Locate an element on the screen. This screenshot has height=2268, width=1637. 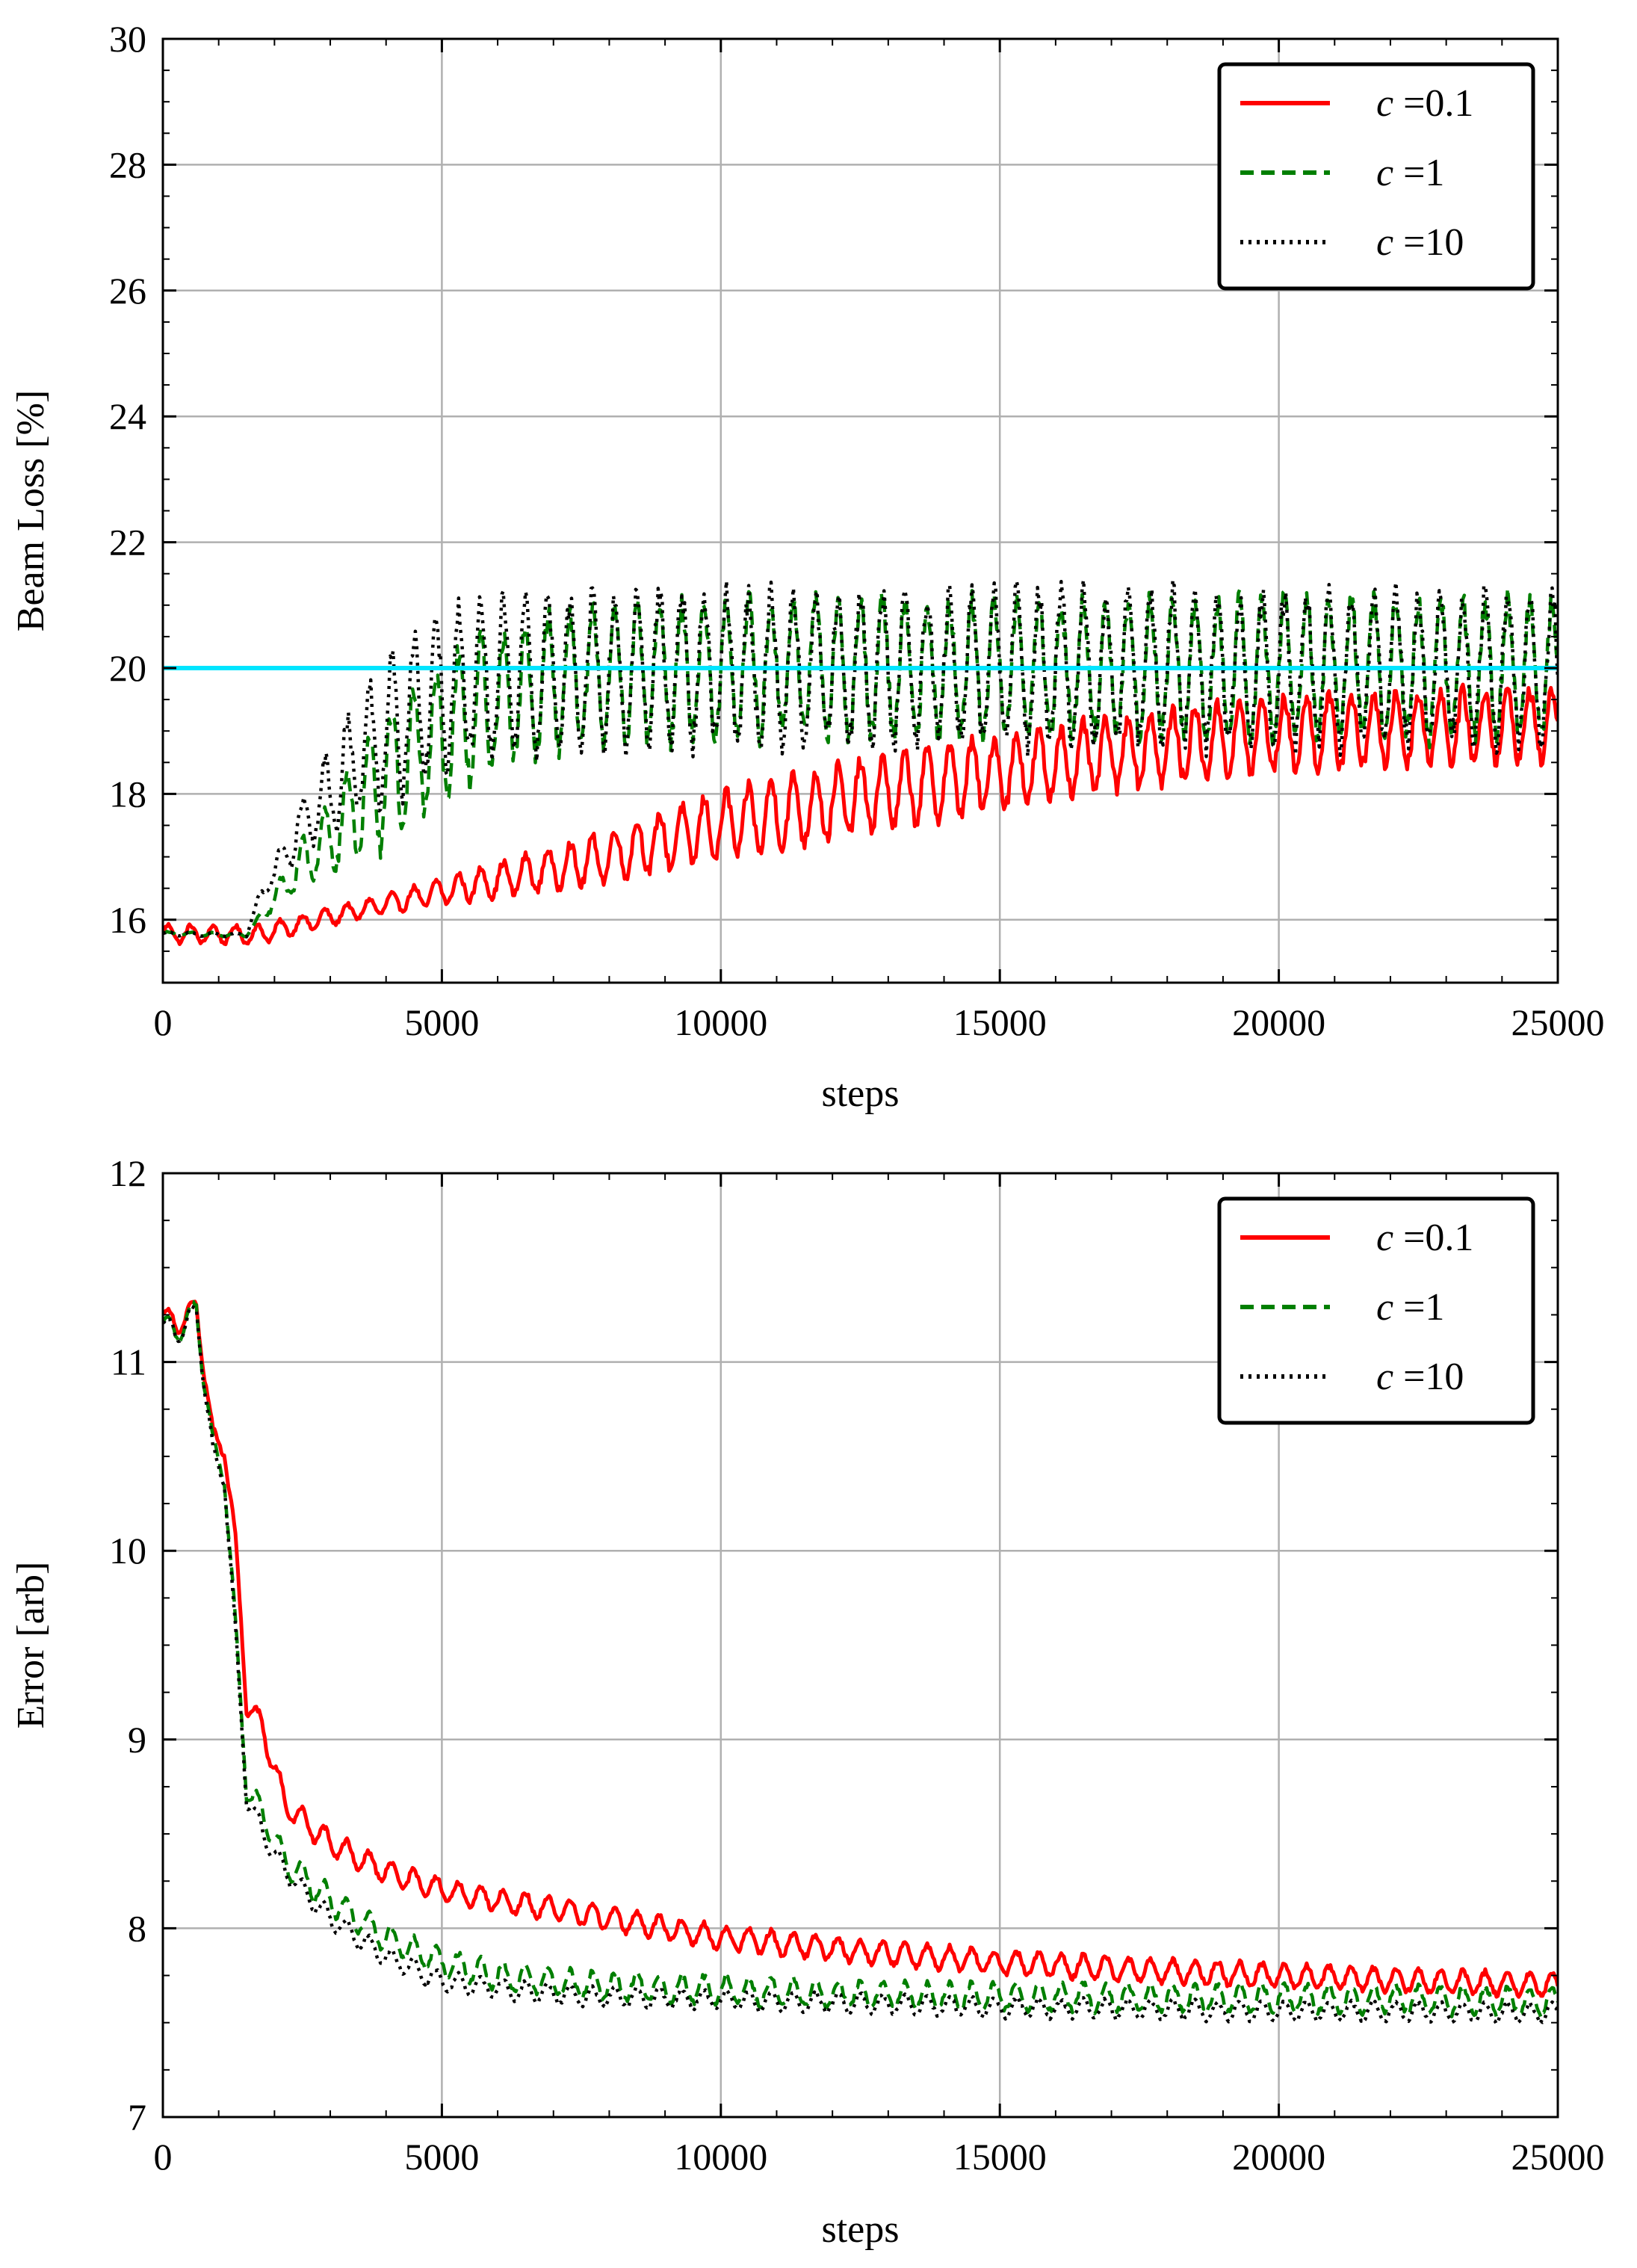
series-line-solid is located at coordinates (861, 814).